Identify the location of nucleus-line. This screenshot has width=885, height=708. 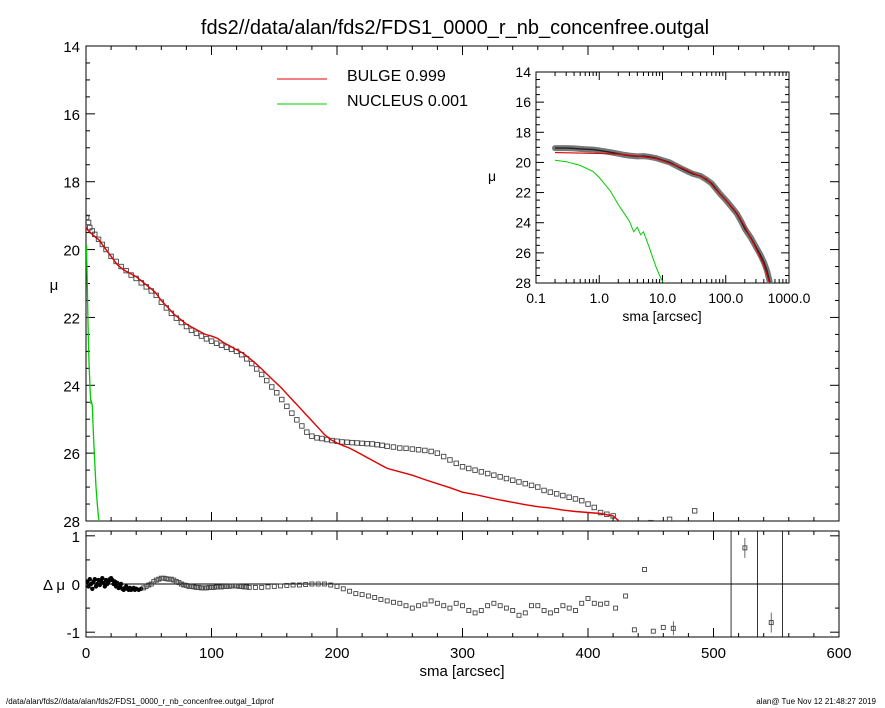
(93, 382).